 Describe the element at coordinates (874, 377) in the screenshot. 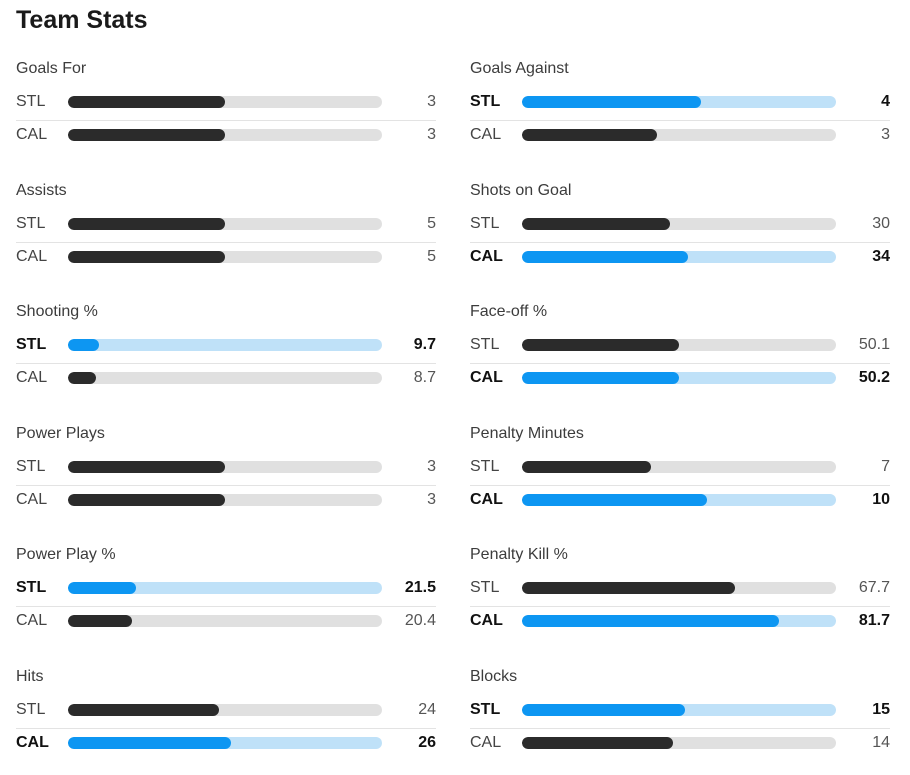

I see `stat-value: 50.2` at that location.